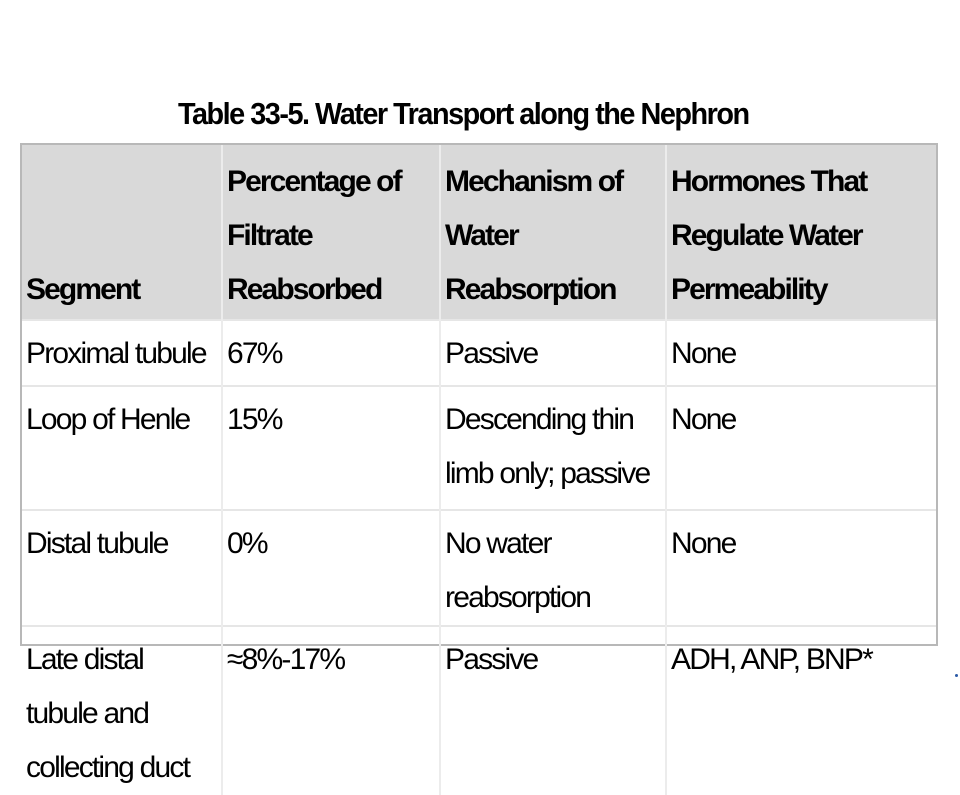  I want to click on table-row: Proximal tubule 67% Passive None, so click(479, 352).